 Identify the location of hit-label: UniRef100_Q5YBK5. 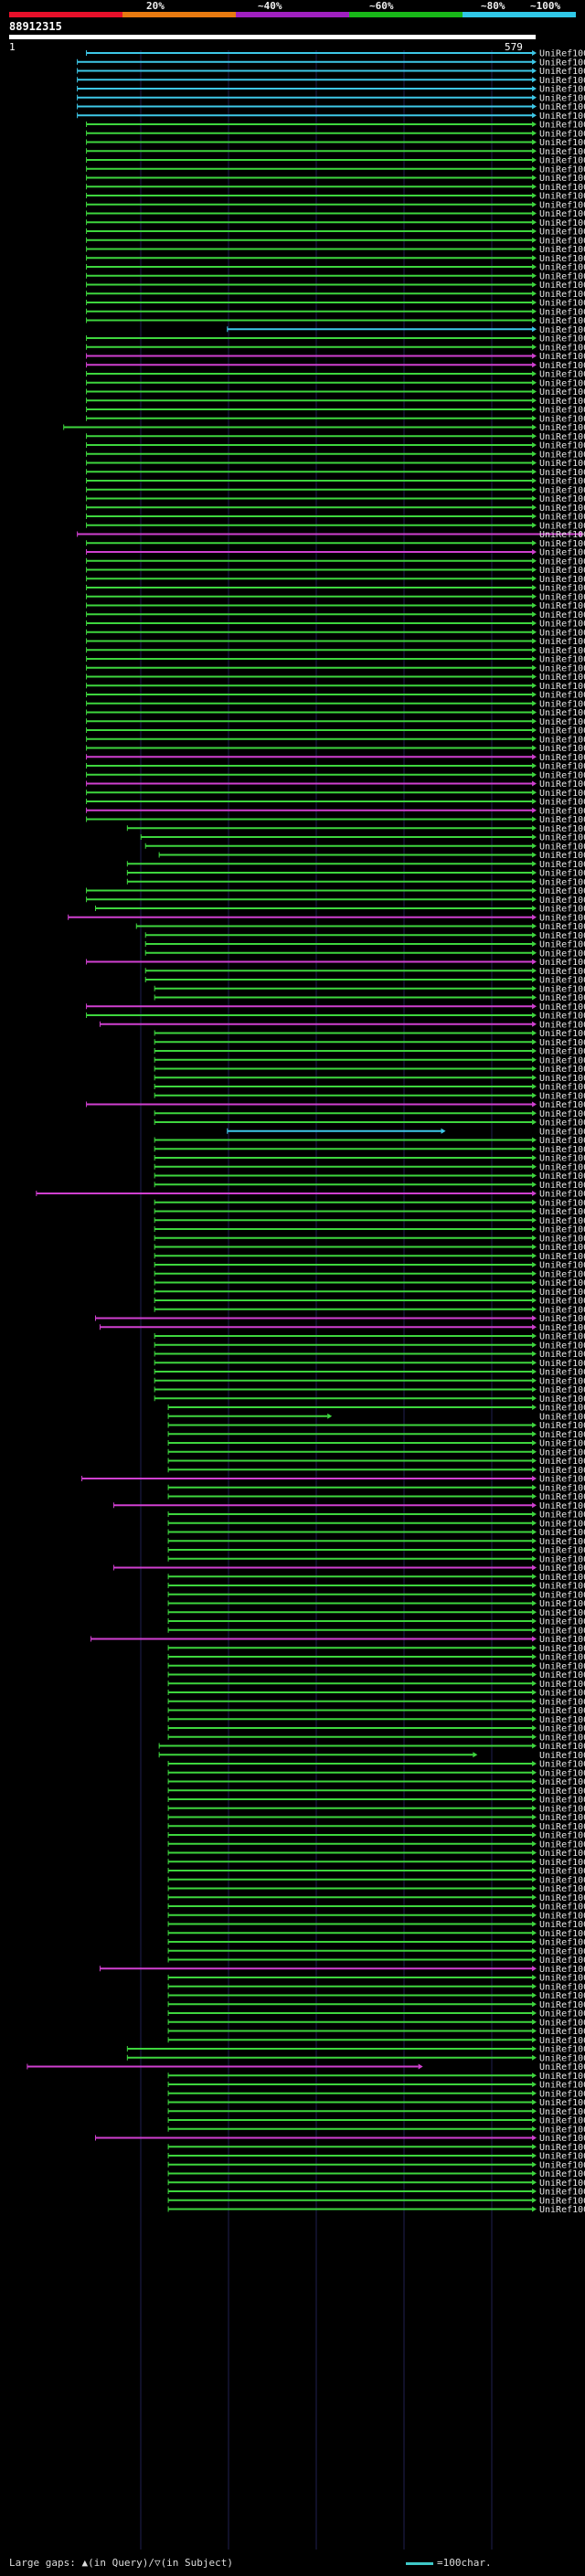
(562, 437).